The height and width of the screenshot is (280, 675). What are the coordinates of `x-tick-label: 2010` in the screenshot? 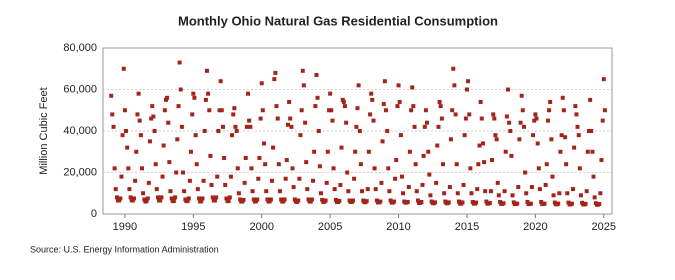 It's located at (398, 227).